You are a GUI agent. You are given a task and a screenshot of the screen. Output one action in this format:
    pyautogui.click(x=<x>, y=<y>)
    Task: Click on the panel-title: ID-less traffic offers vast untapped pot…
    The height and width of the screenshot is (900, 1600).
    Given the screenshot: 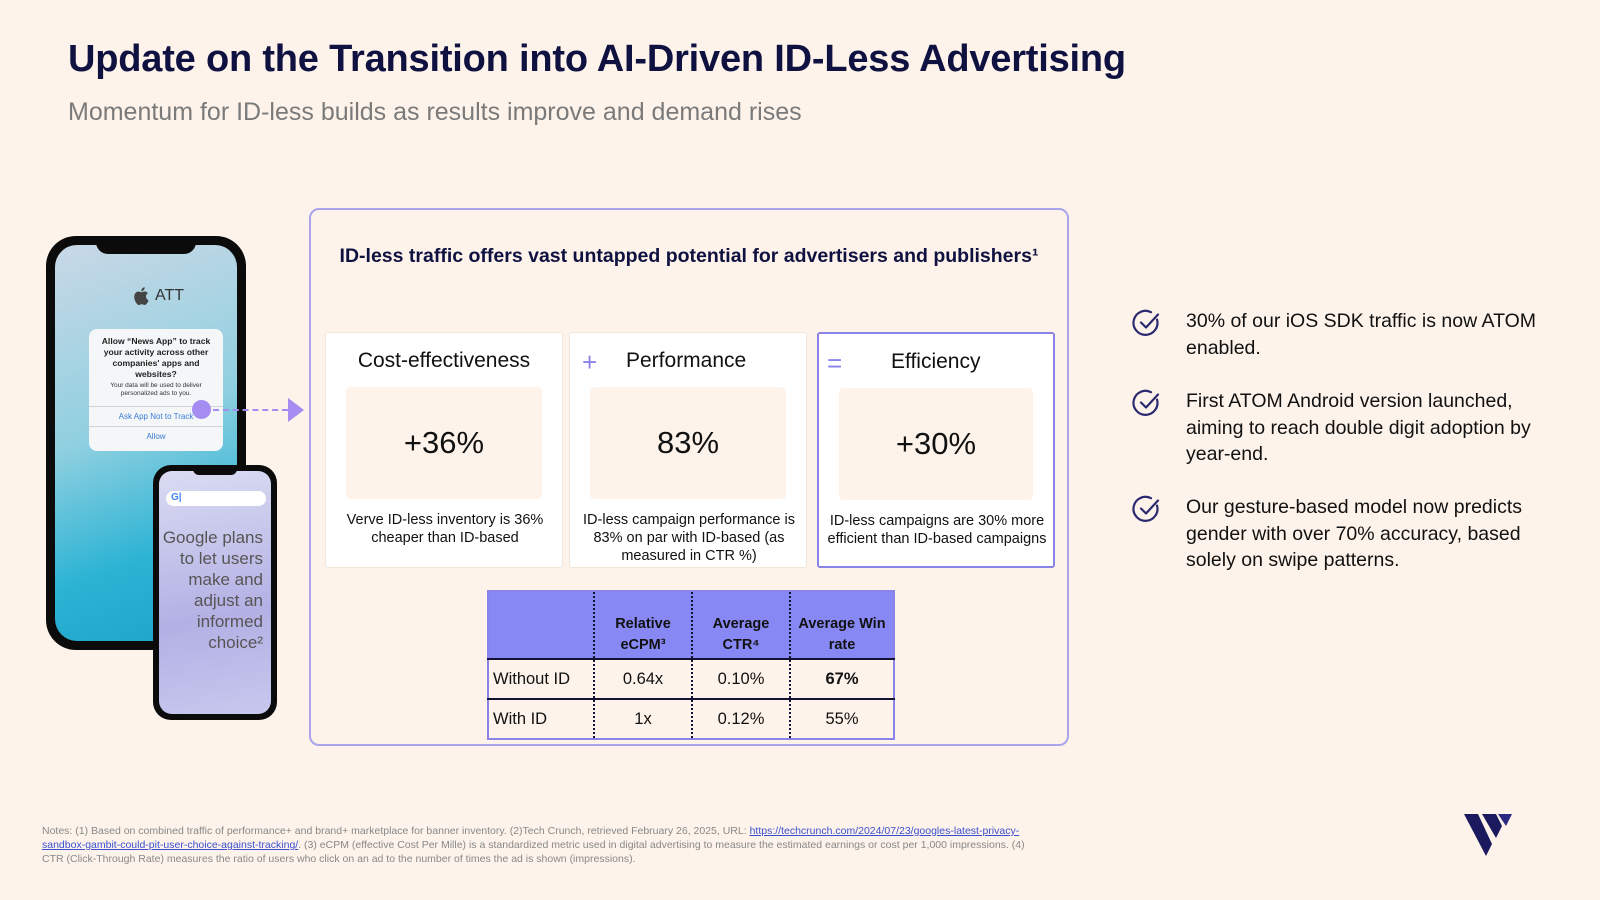 What is the action you would take?
    pyautogui.click(x=689, y=256)
    